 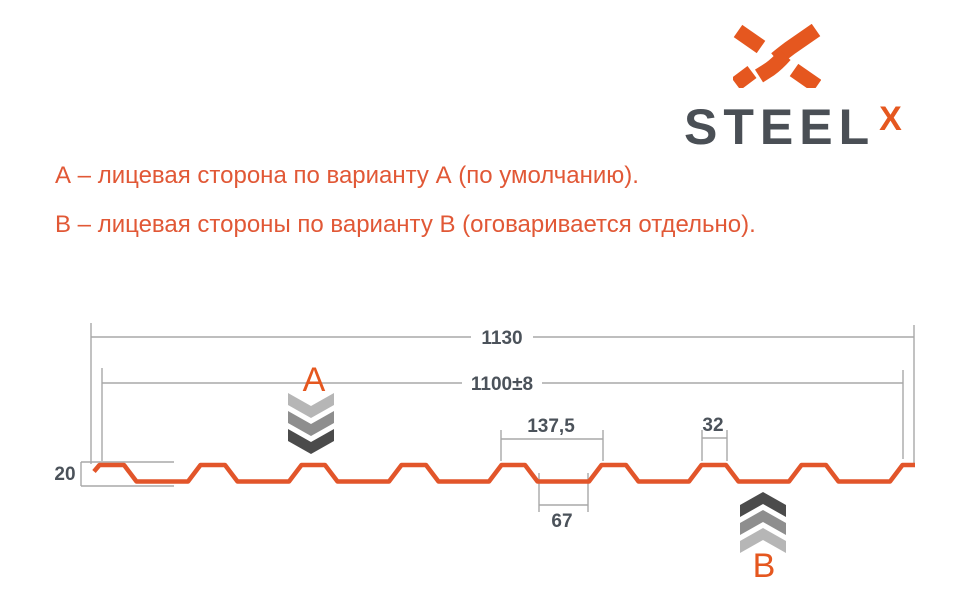 I want to click on dim-valley-width-label: 67, so click(x=561, y=521).